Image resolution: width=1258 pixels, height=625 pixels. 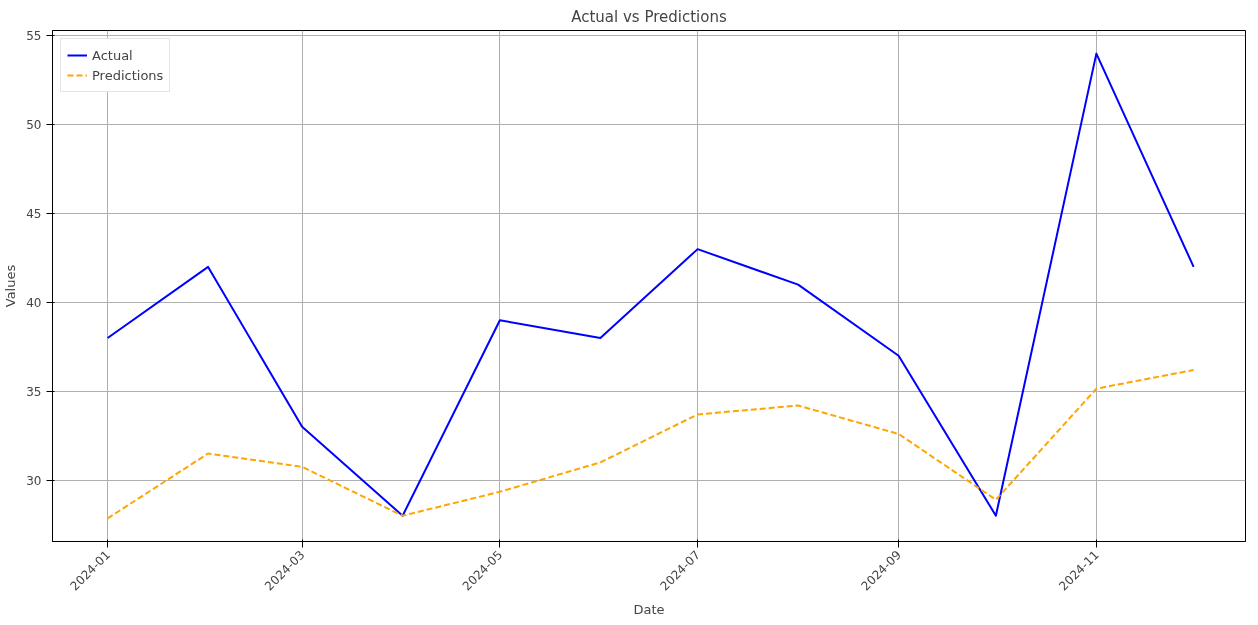 What do you see at coordinates (11, 286) in the screenshot?
I see `y-axis-title: Values` at bounding box center [11, 286].